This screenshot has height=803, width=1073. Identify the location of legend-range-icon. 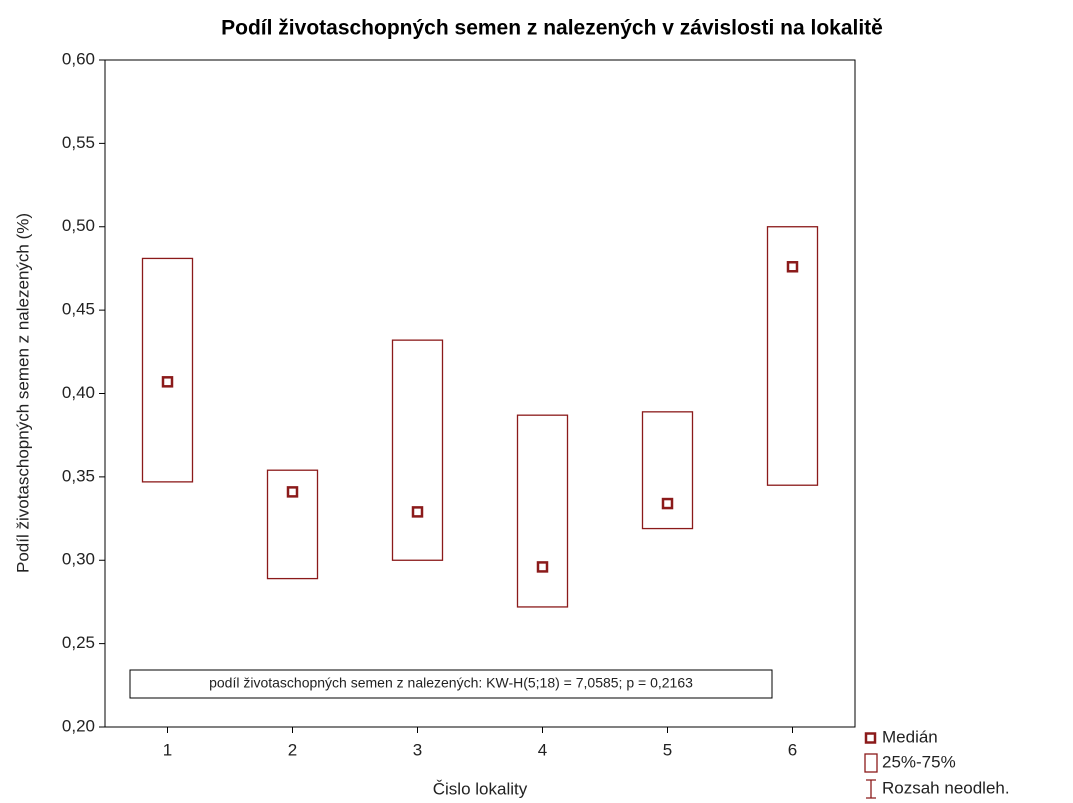
(871, 789).